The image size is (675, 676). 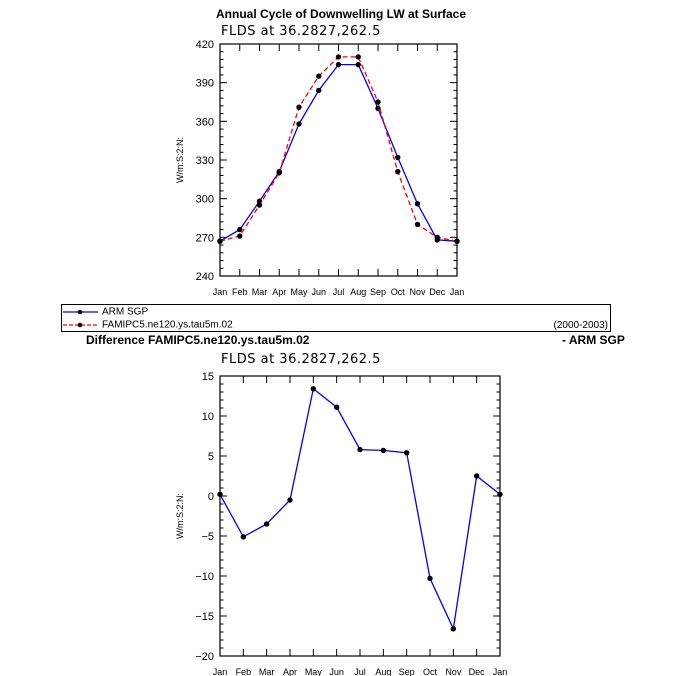 I want to click on legend-years: (2000-2003), so click(x=580, y=325).